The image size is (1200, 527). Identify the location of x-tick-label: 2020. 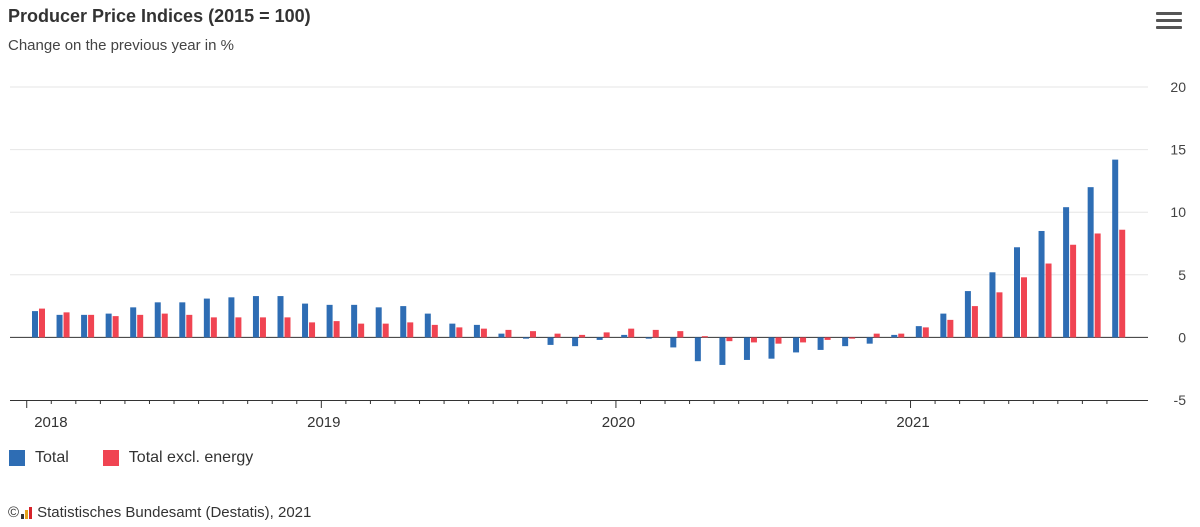
(618, 422).